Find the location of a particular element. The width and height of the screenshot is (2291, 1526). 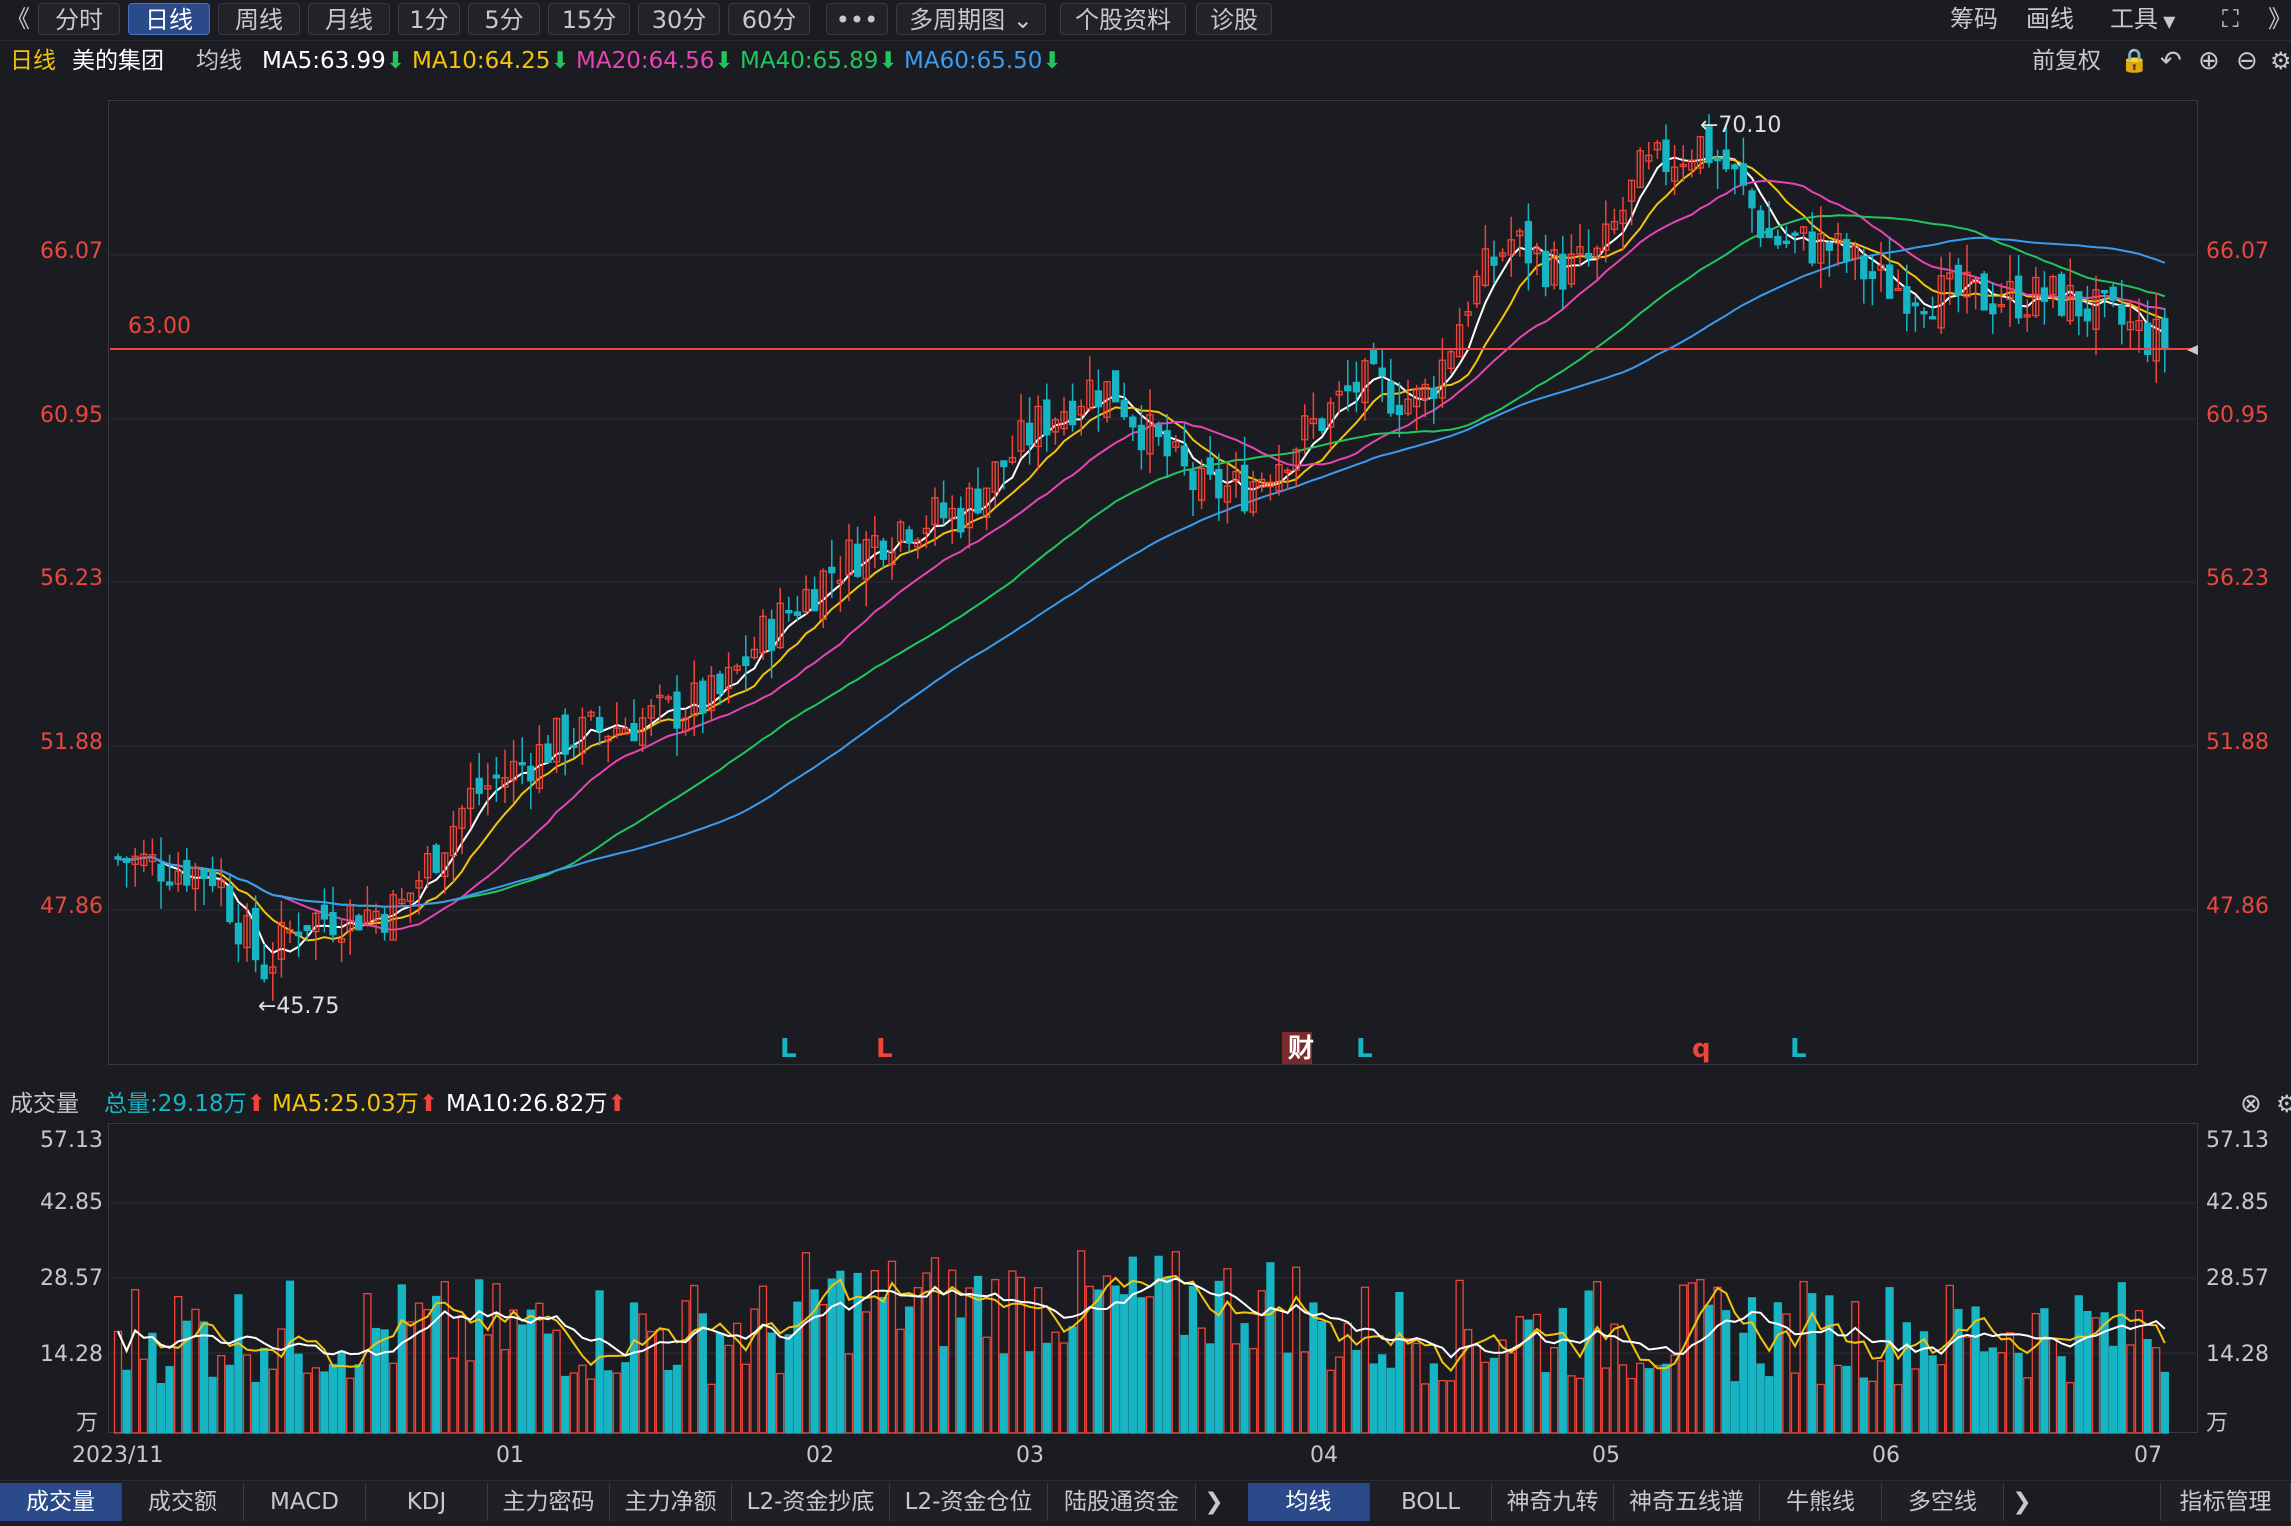

draw-line-button: 画线 is located at coordinates (2050, 19).